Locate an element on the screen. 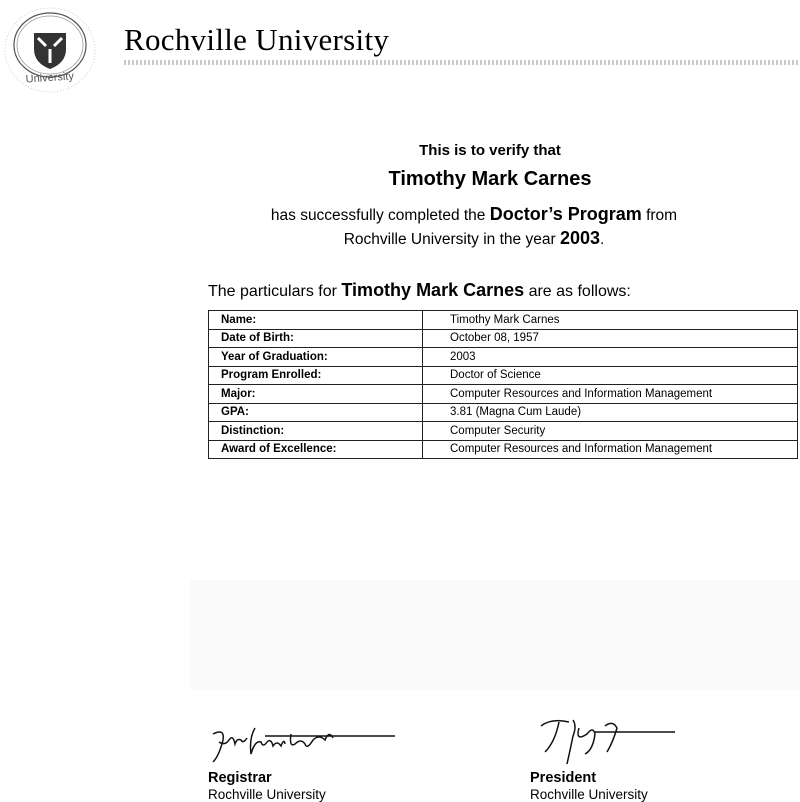  row-value: 3.81 (Magna Cum Laude) is located at coordinates (610, 412).